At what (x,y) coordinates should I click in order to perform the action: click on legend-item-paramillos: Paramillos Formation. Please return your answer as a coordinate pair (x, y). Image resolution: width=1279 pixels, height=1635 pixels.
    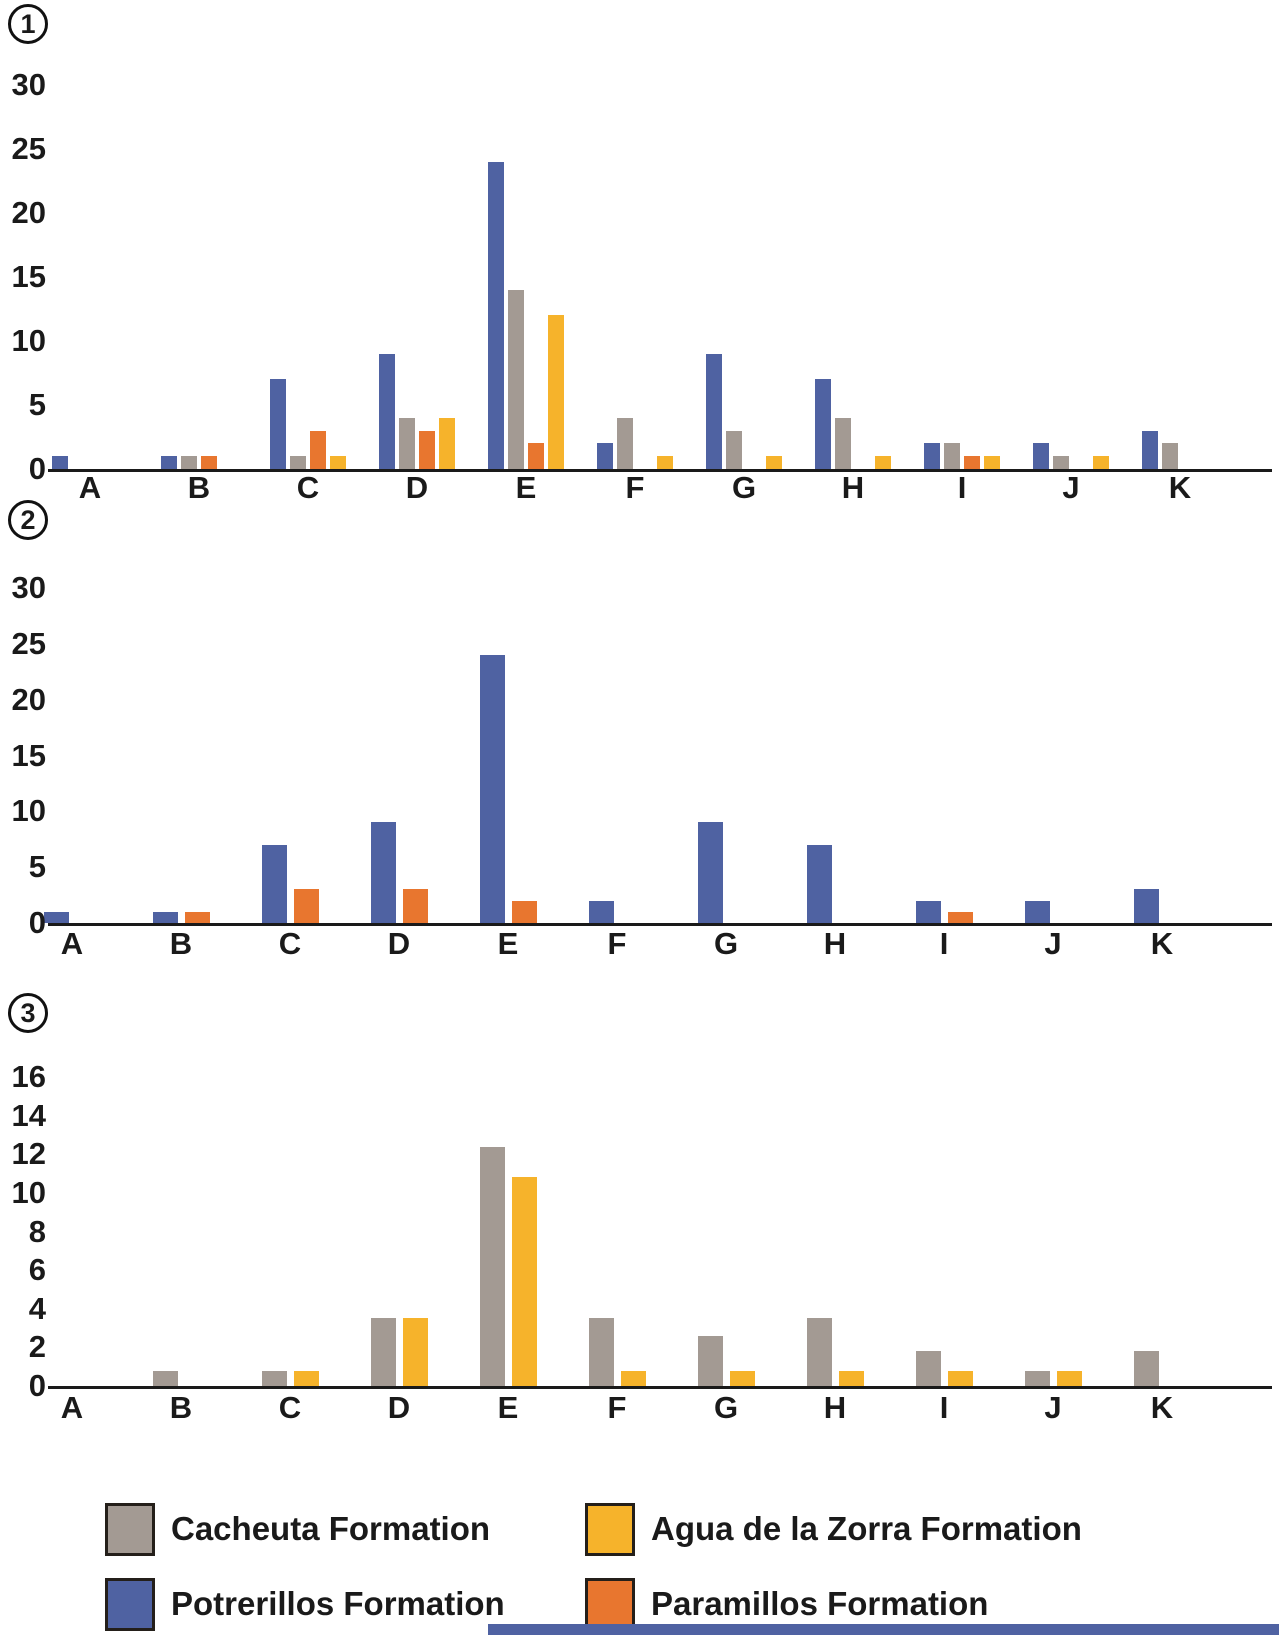
    Looking at the image, I should click on (786, 1604).